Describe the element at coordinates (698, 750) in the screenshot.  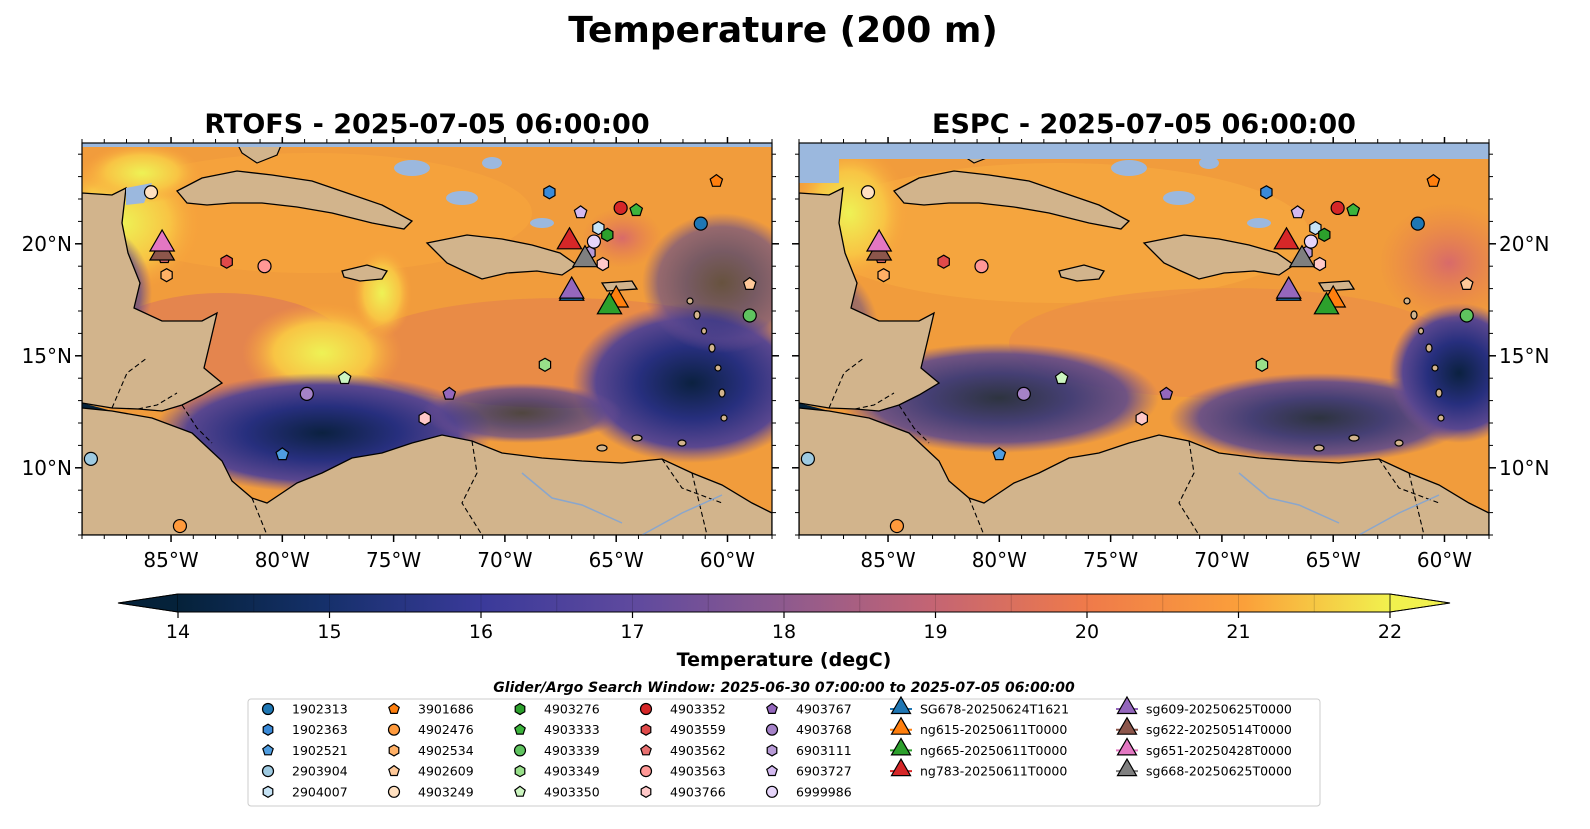
I see `legend-label: 4903562` at that location.